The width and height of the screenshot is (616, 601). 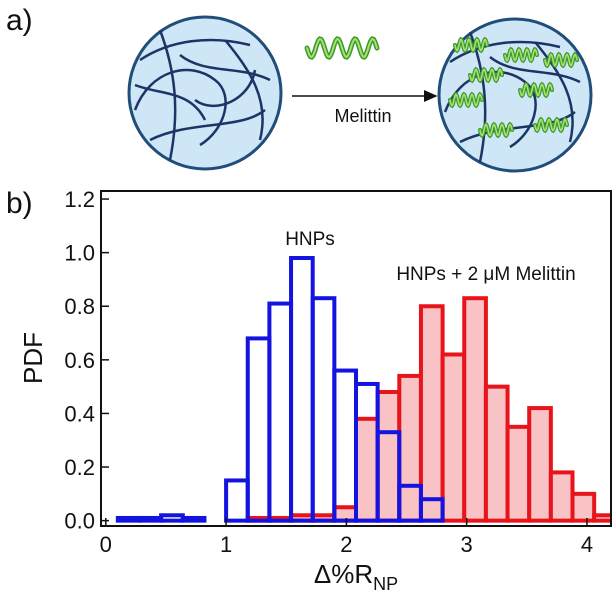 I want to click on melittin-helices, so click(x=441, y=87).